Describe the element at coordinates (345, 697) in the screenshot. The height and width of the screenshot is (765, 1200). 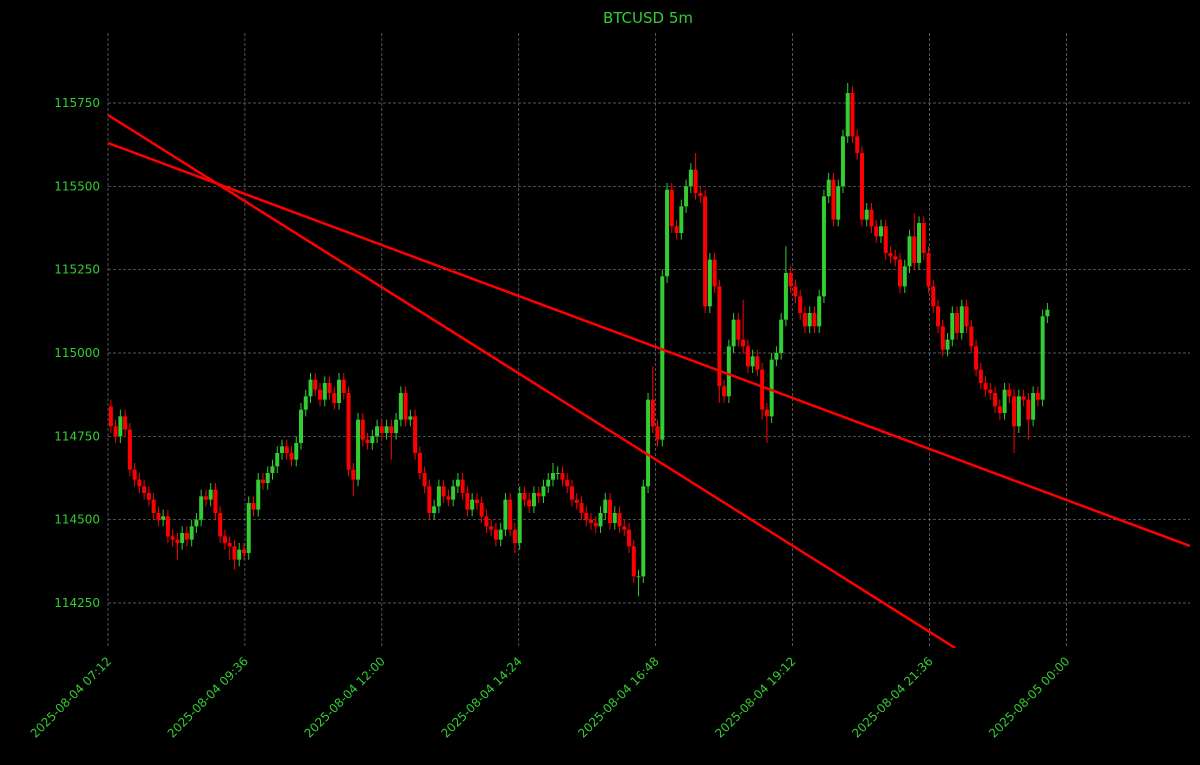
I see `x-tick-label: 2025-08-04 12:00` at that location.